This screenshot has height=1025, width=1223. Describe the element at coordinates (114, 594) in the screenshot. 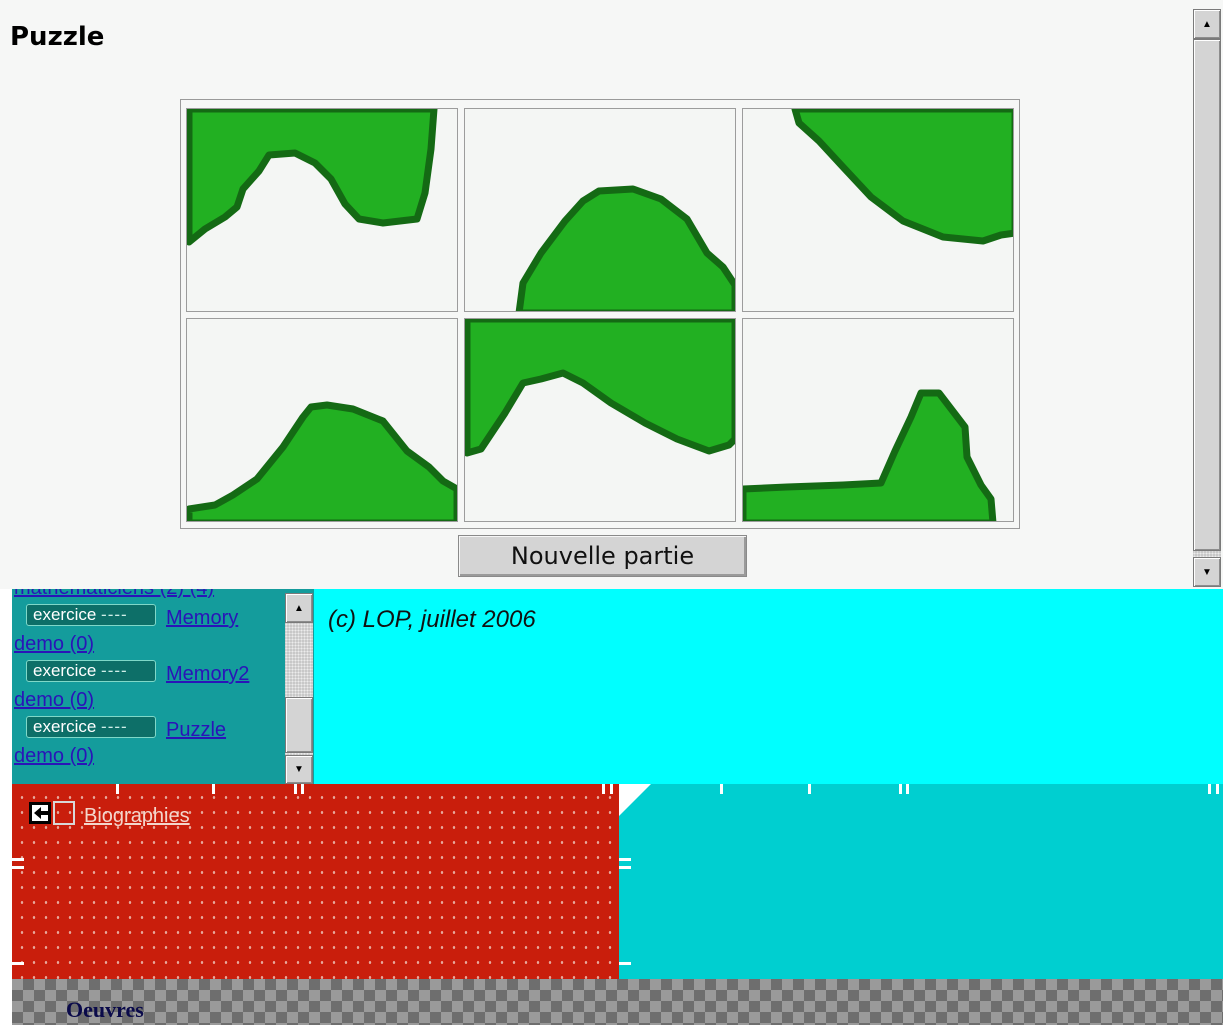

I see `nav-link-partial: mathématiciens (2) (4)` at that location.